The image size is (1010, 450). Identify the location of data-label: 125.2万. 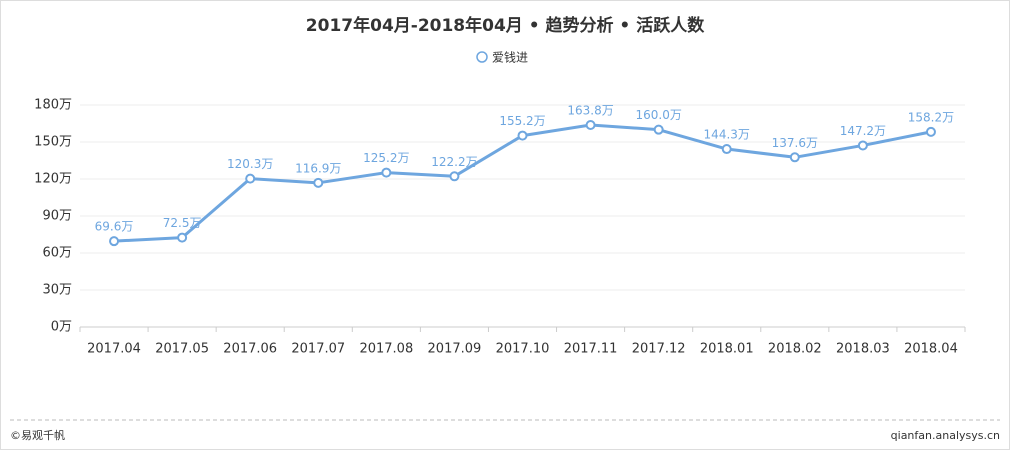
(386, 158).